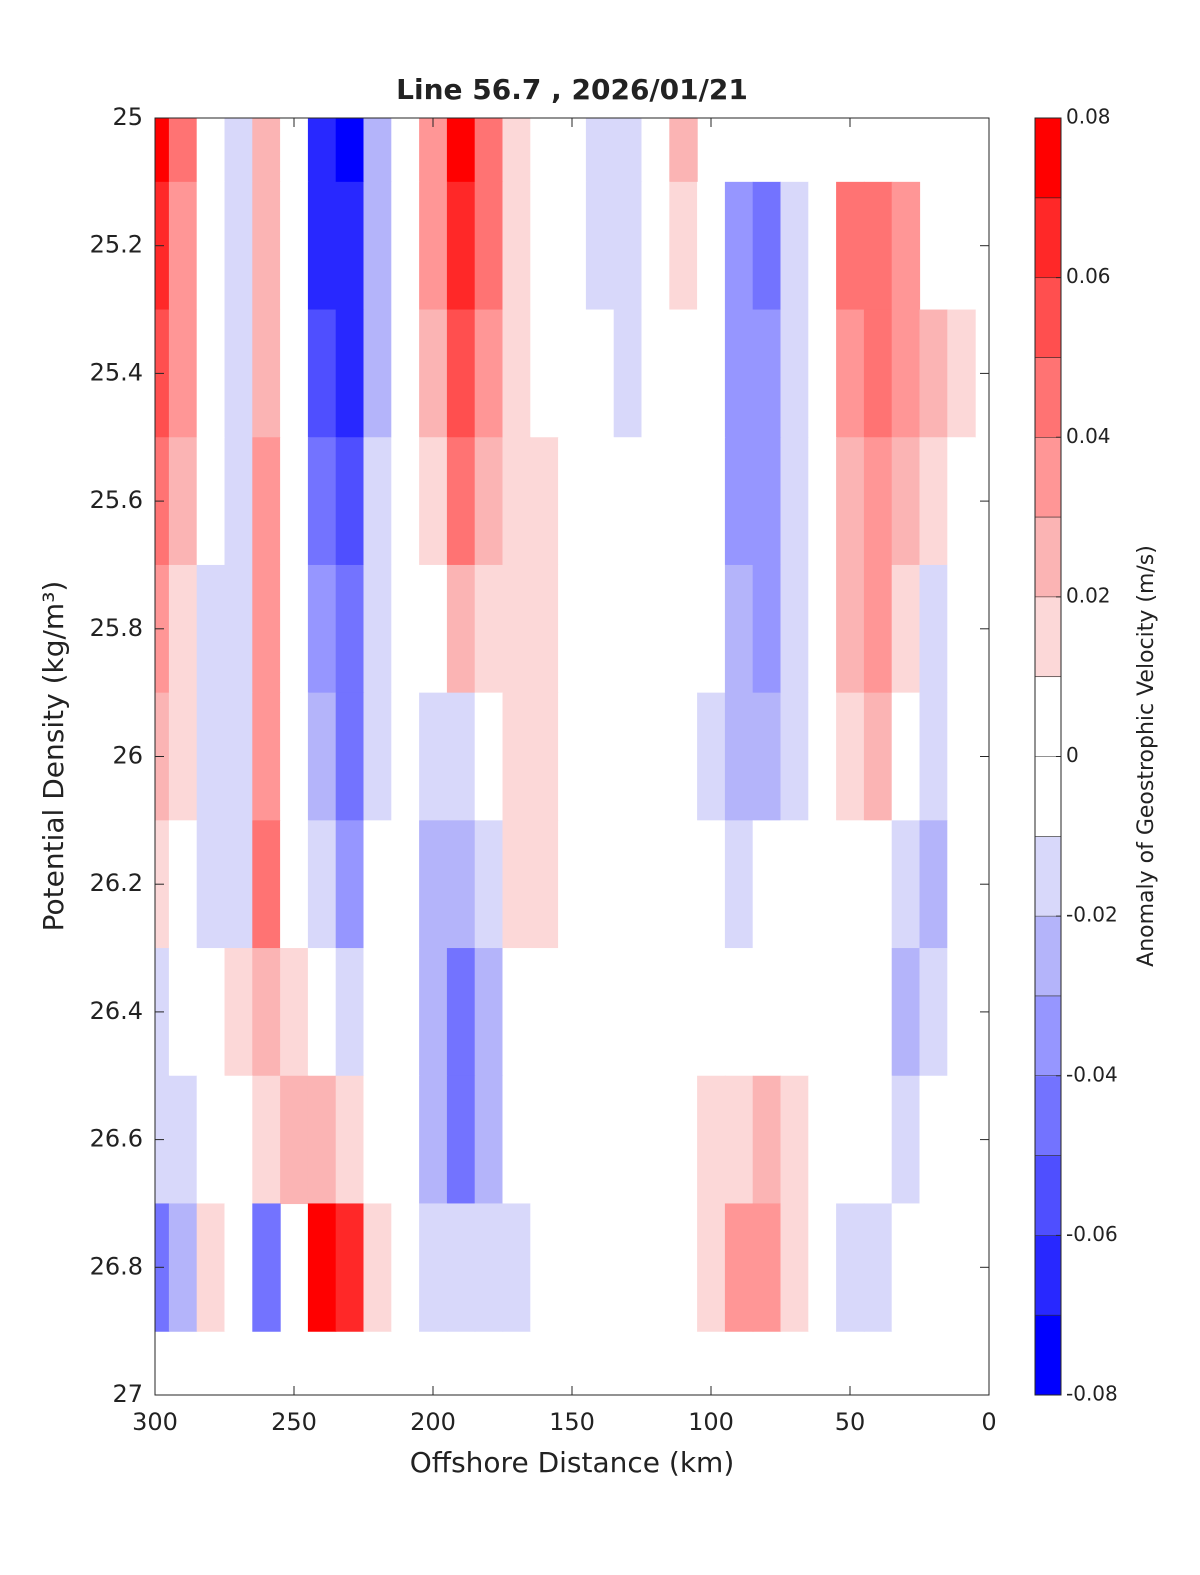 Image resolution: width=1200 pixels, height=1575 pixels. I want to click on colorbar-tick-label: 0.08, so click(1088, 117).